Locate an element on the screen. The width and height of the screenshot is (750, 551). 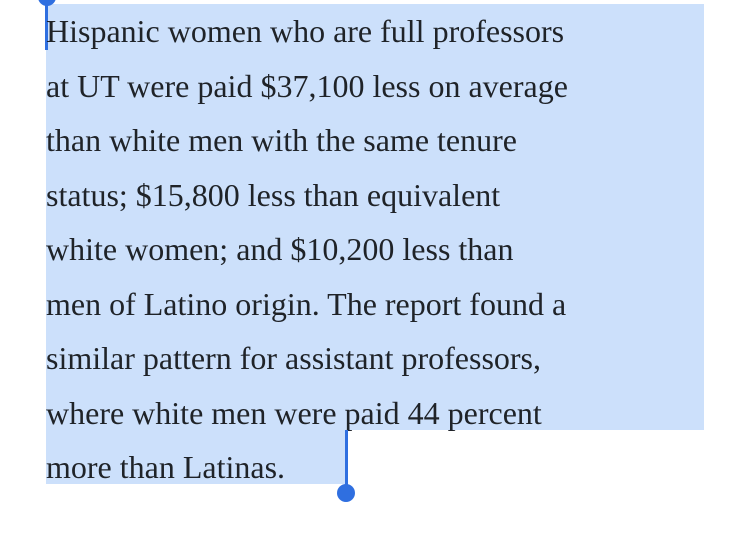
selection-highlight-last-line is located at coordinates (196, 457).